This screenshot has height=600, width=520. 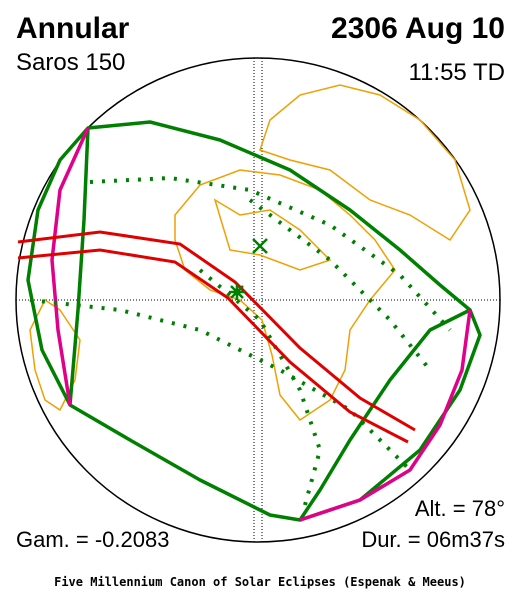 What do you see at coordinates (70, 62) in the screenshot?
I see `saros: Saros 150` at bounding box center [70, 62].